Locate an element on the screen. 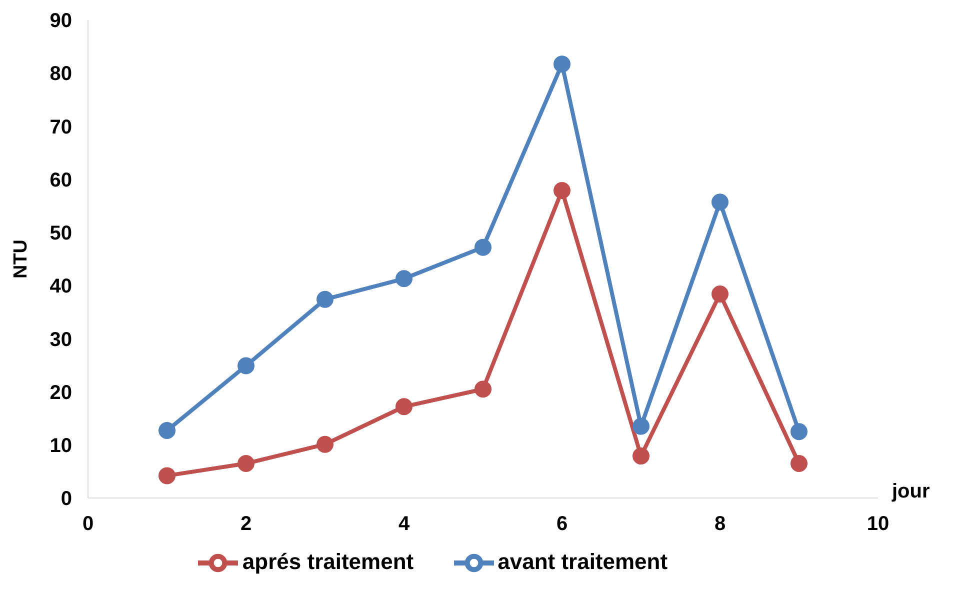 Image resolution: width=958 pixels, height=599 pixels. y-tick-label: 60 is located at coordinates (61, 180).